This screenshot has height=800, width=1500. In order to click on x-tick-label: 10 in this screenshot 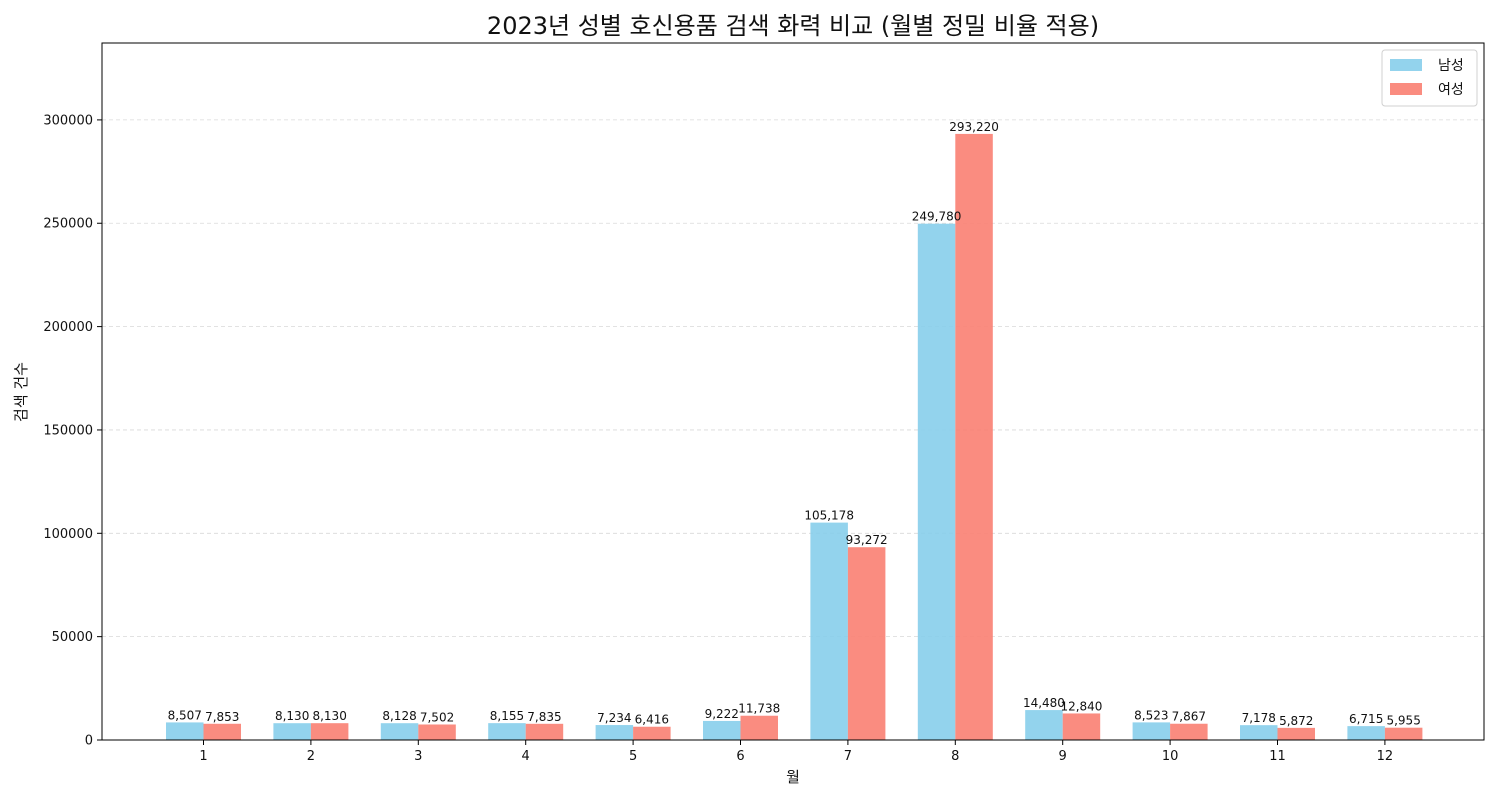, I will do `click(1170, 756)`.